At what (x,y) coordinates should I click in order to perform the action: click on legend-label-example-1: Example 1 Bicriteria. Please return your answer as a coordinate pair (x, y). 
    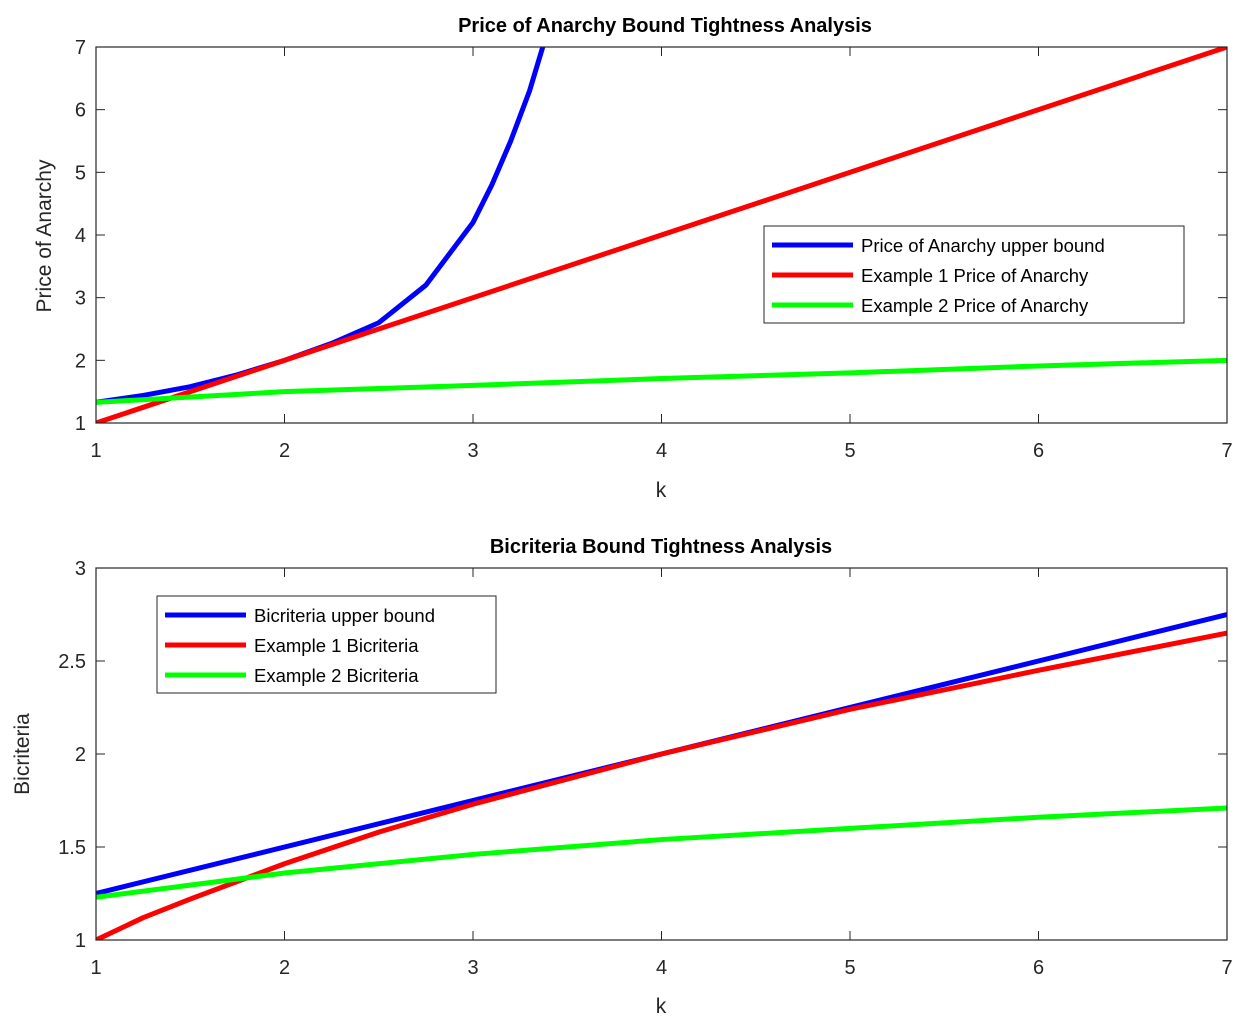
    Looking at the image, I should click on (336, 645).